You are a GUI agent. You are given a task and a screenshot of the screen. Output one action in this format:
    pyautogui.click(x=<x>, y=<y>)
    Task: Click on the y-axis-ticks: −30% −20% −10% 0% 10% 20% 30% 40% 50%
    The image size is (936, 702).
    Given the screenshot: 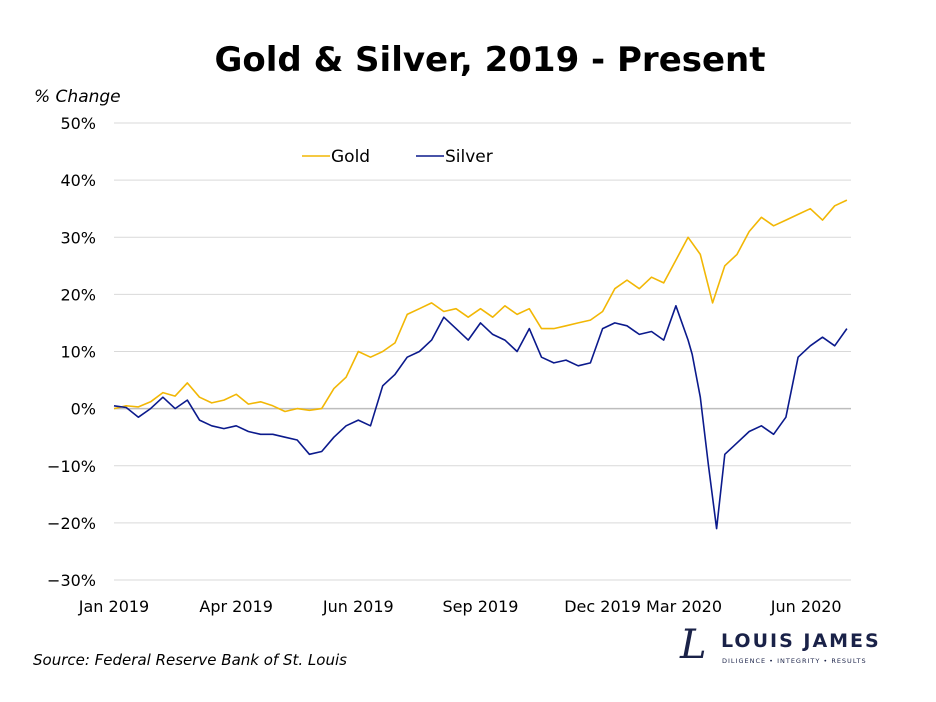 What is the action you would take?
    pyautogui.click(x=71, y=352)
    